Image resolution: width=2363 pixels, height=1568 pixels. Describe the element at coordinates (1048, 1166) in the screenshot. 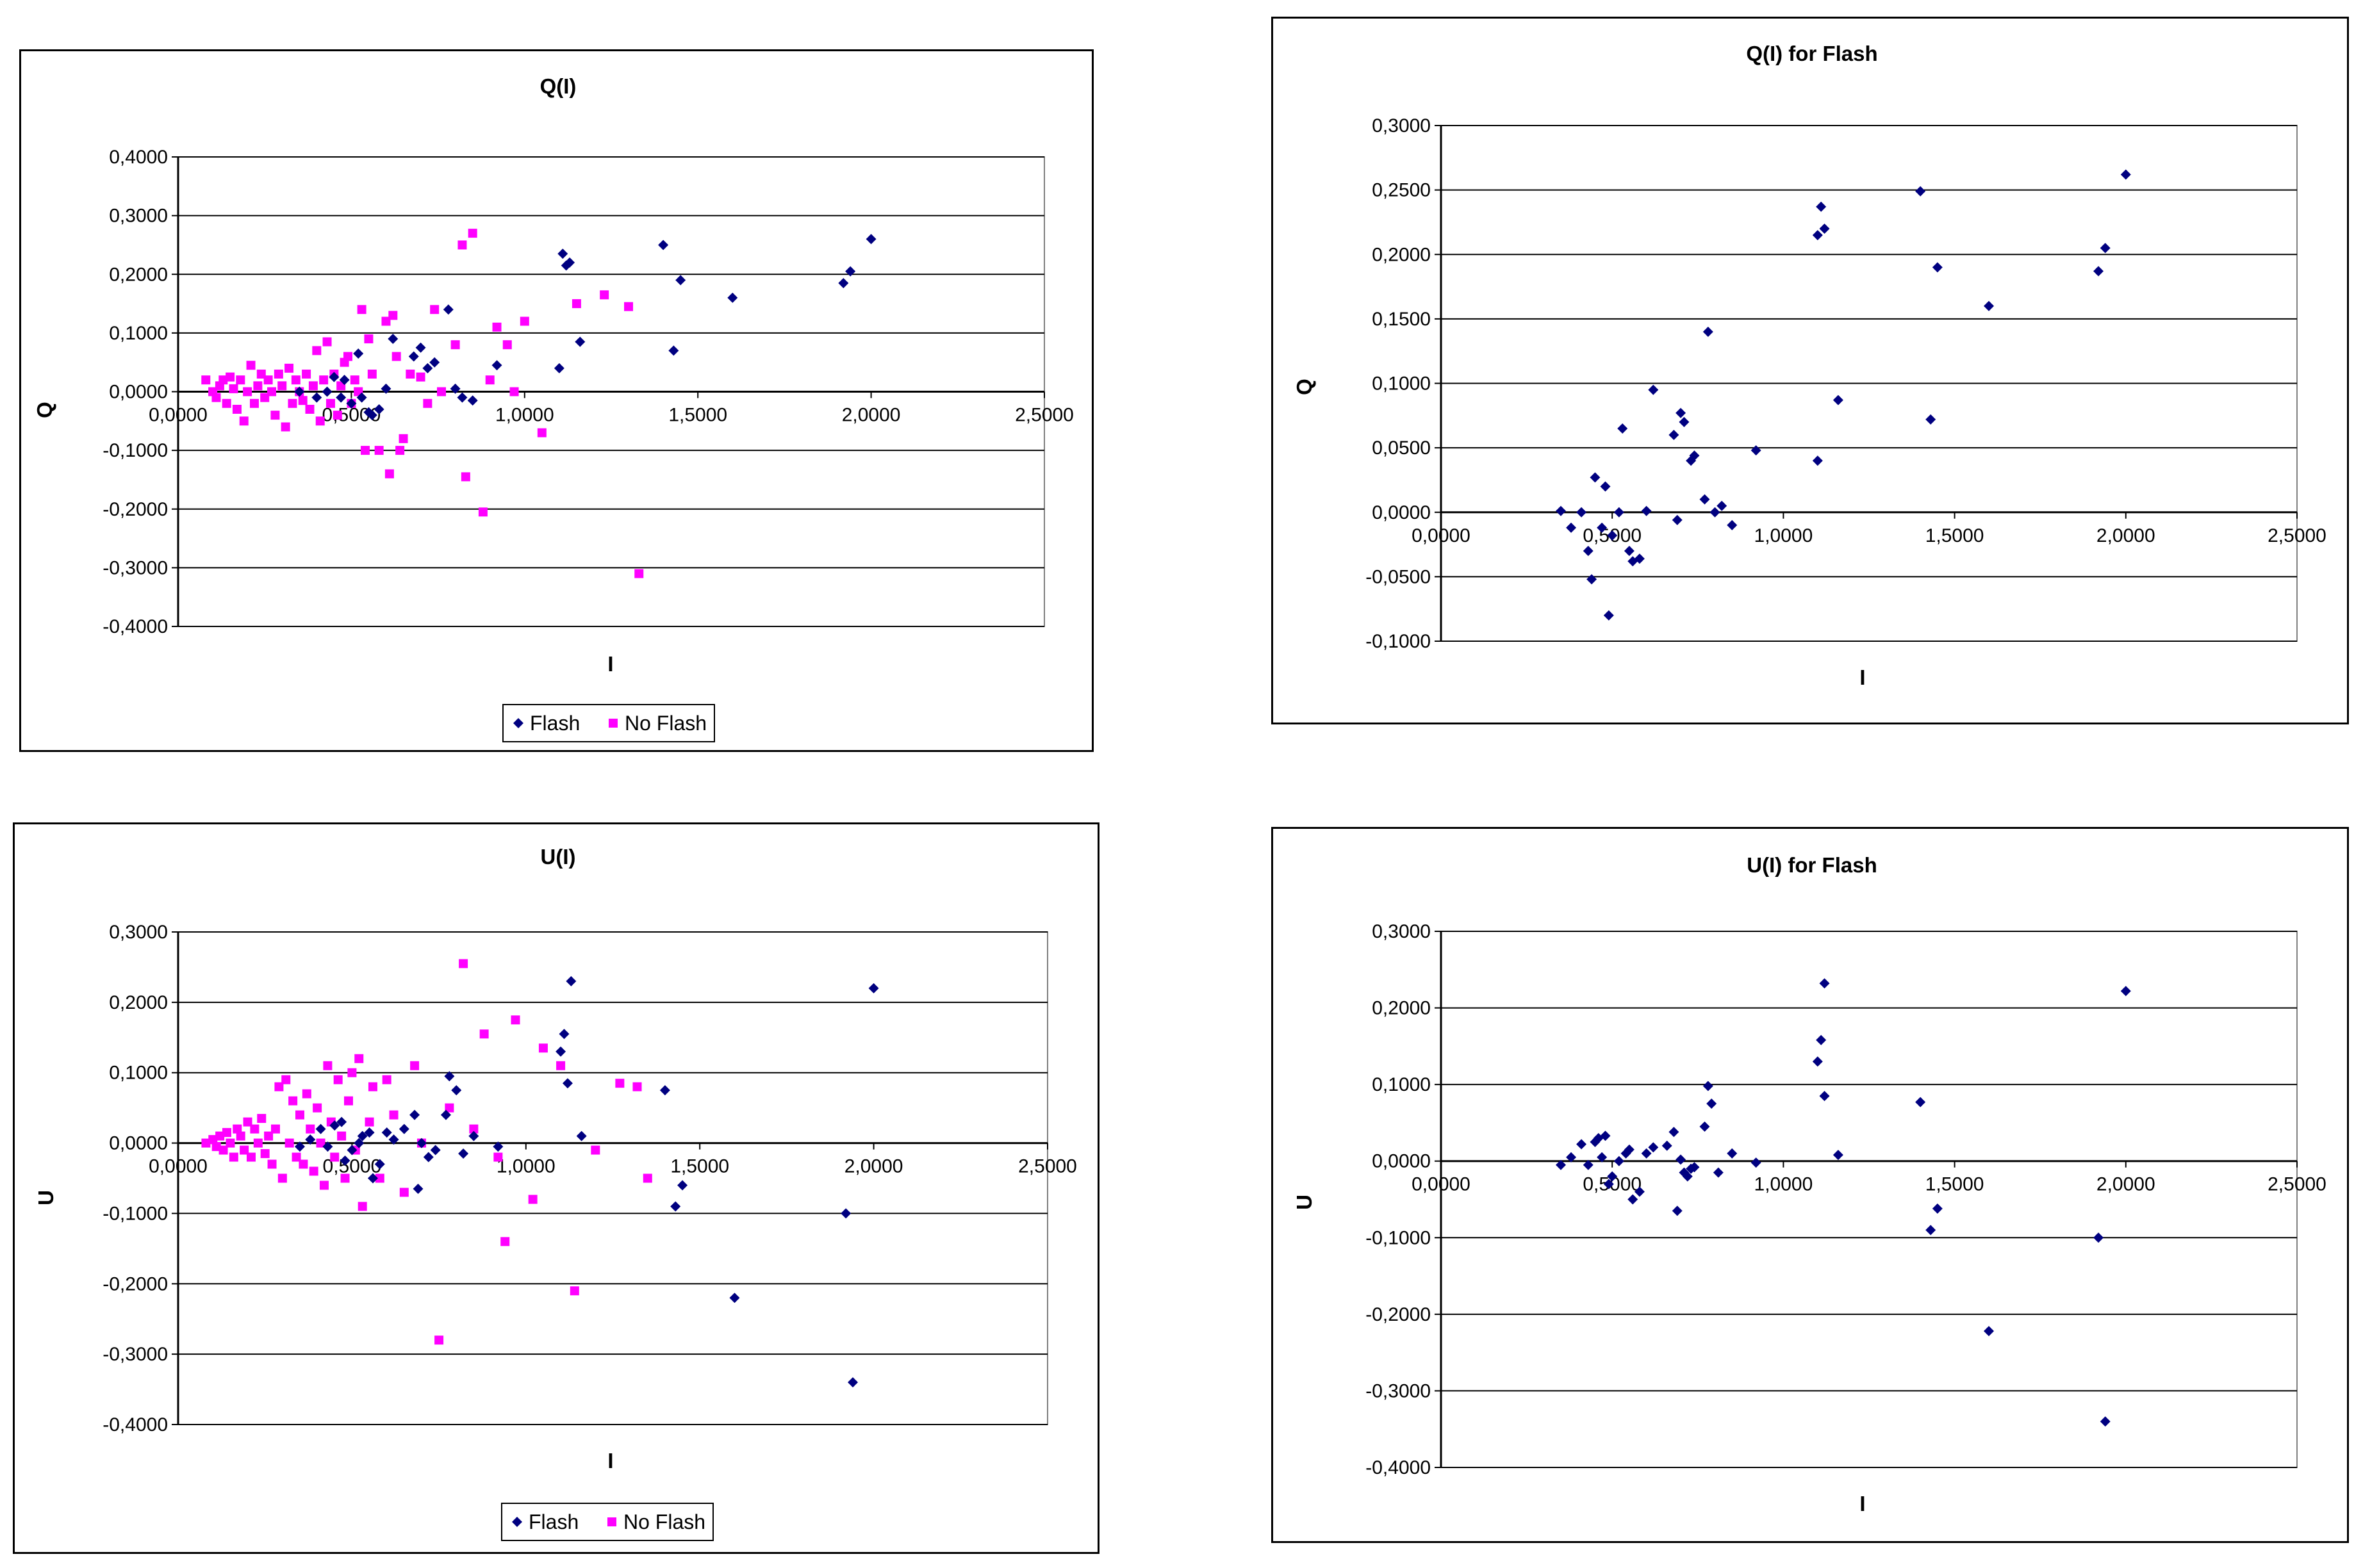

I see `x-tick-label: 2,5000` at that location.